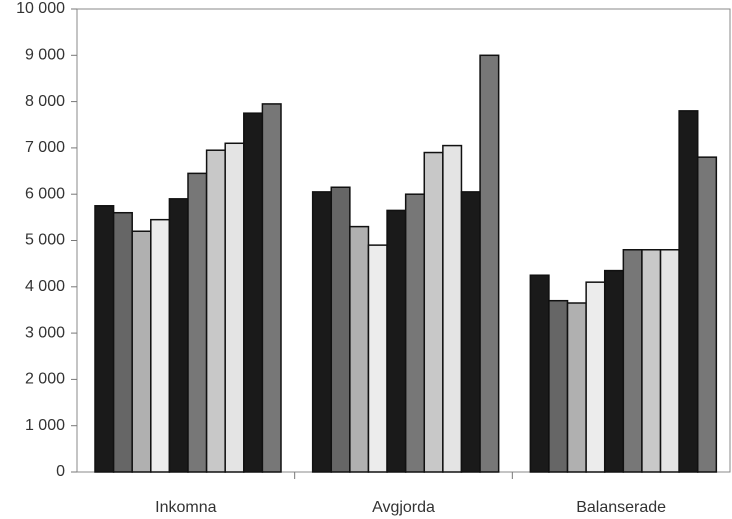 The height and width of the screenshot is (519, 732). What do you see at coordinates (45, 379) in the screenshot?
I see `y-tick-label: 2 000` at bounding box center [45, 379].